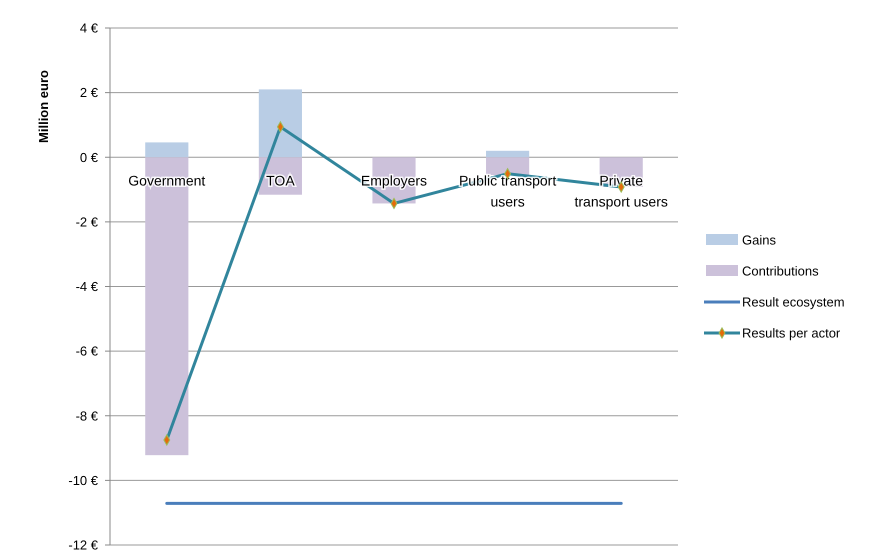 The width and height of the screenshot is (872, 557). I want to click on legend-label: Gains, so click(759, 240).